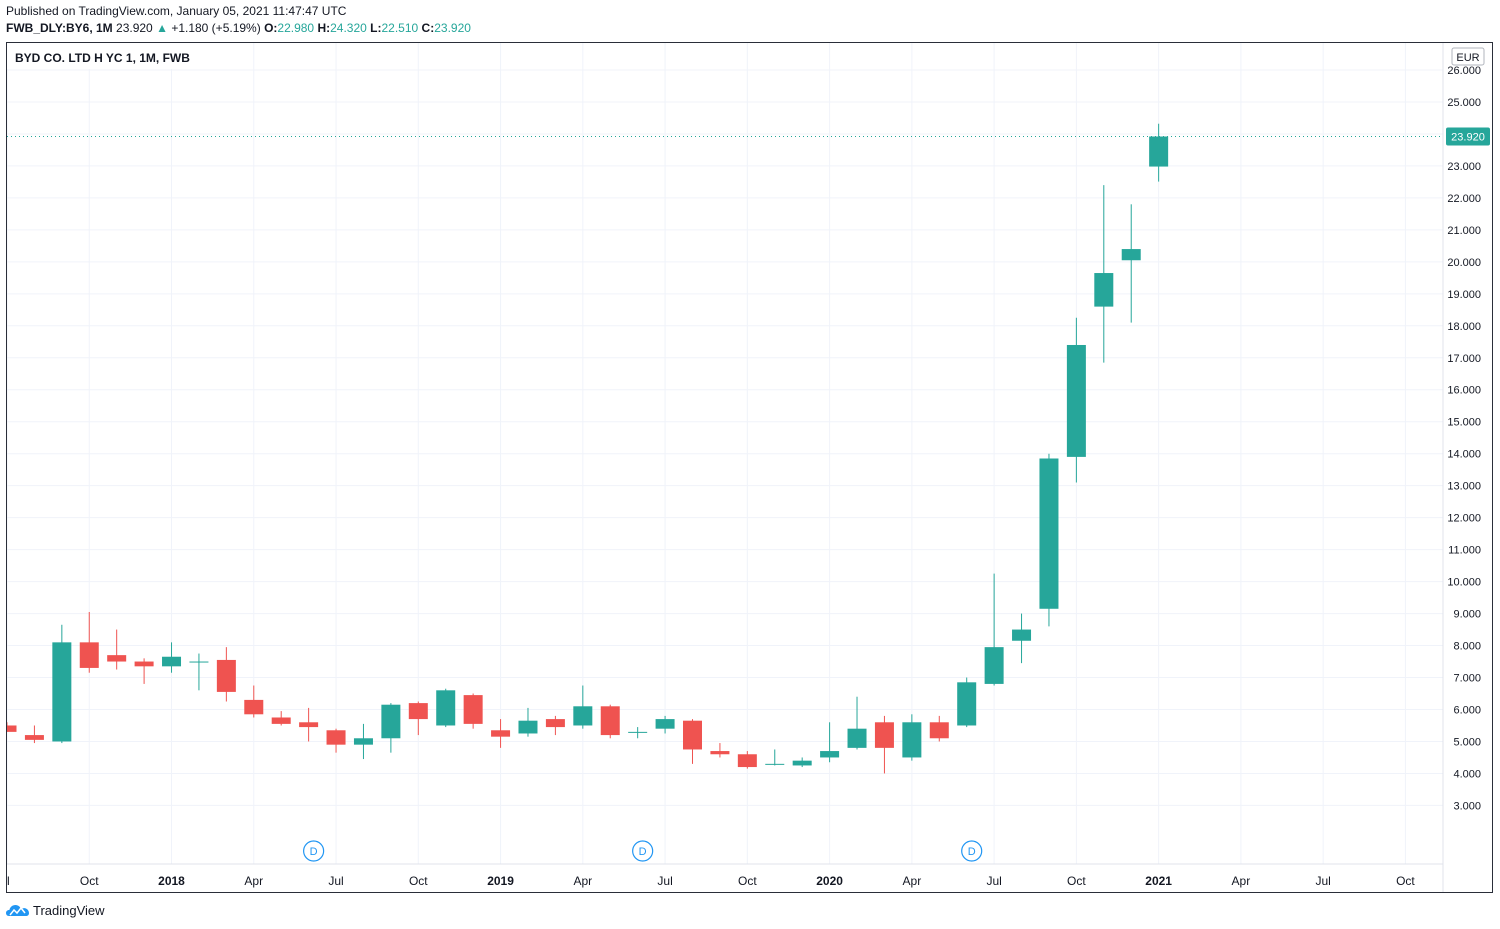 The image size is (1500, 929). I want to click on open-label: O:, so click(271, 28).